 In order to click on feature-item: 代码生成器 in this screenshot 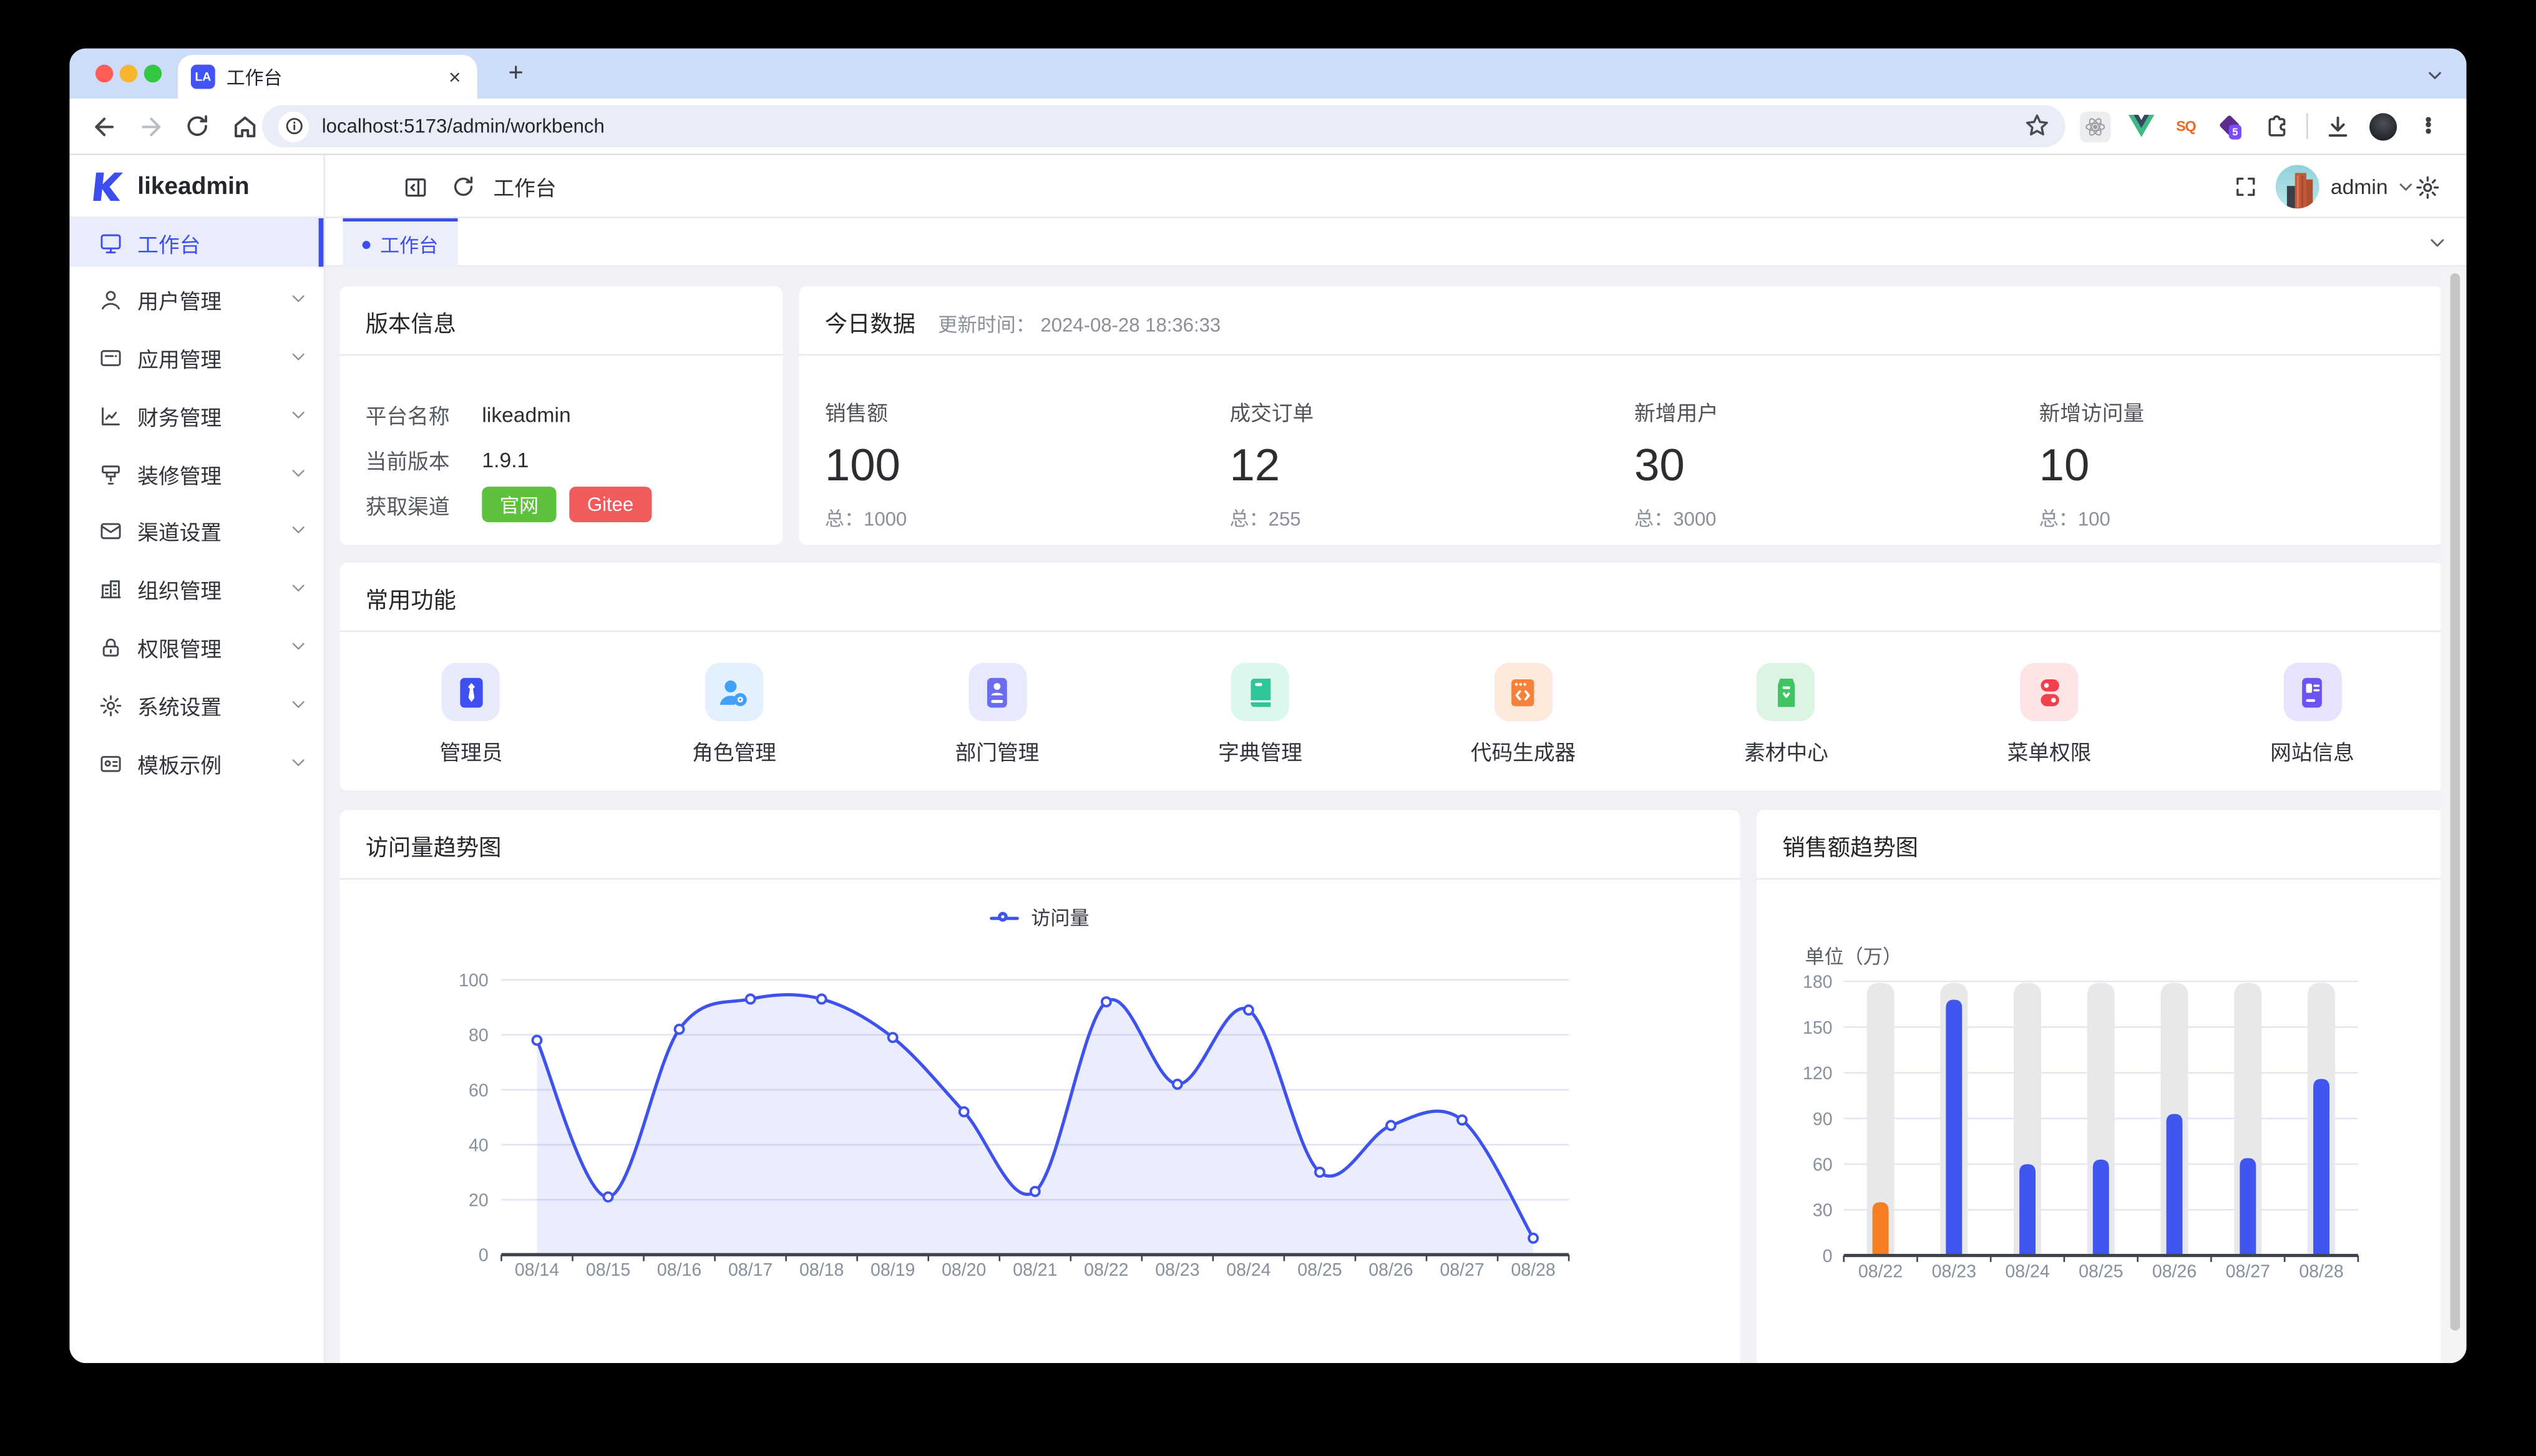, I will do `click(1523, 714)`.